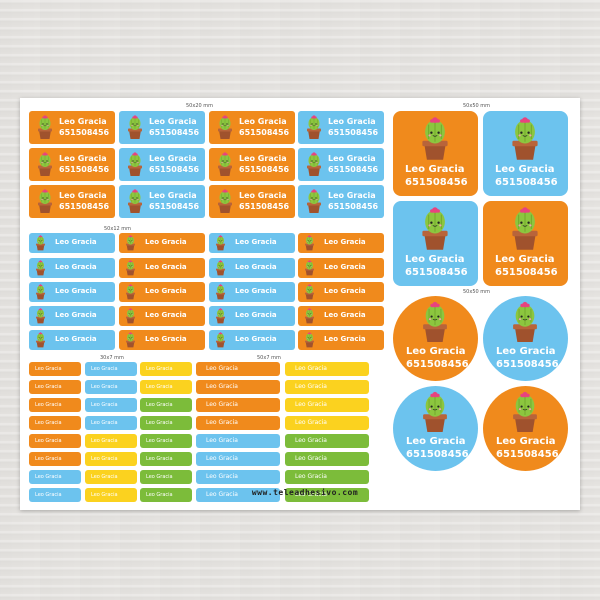  What do you see at coordinates (200, 106) in the screenshot?
I see `dim-label-50x20: 50x20 mm` at bounding box center [200, 106].